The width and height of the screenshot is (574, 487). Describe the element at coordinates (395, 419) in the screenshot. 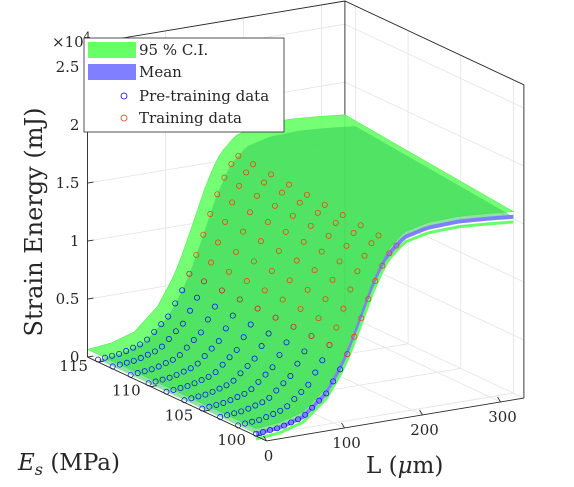

I see `l-axis-line` at that location.